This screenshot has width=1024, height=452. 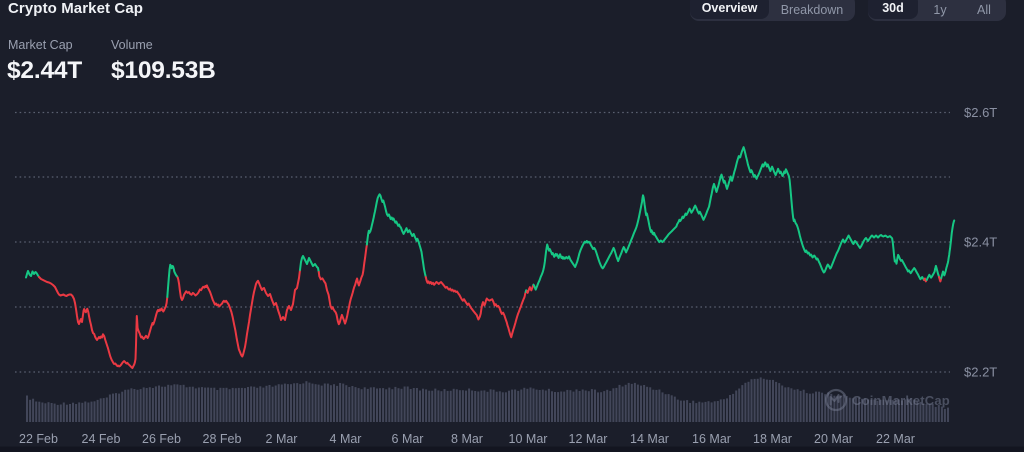 I want to click on svg-text: $2.2T, so click(x=980, y=372).